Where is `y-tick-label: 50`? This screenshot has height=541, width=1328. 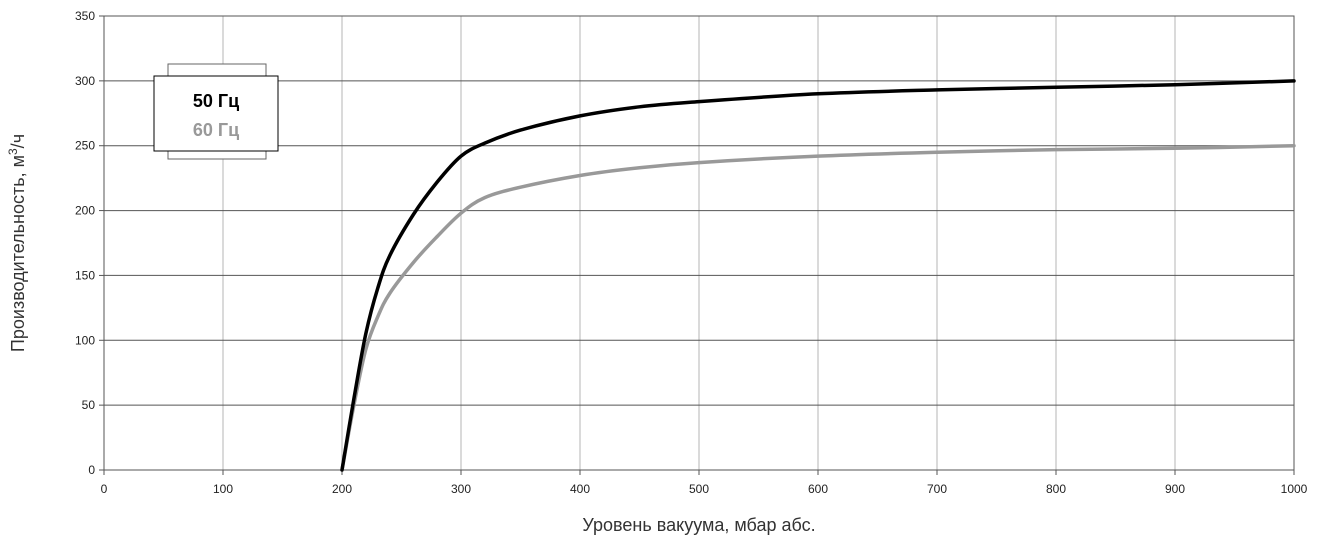
y-tick-label: 50 is located at coordinates (89, 405).